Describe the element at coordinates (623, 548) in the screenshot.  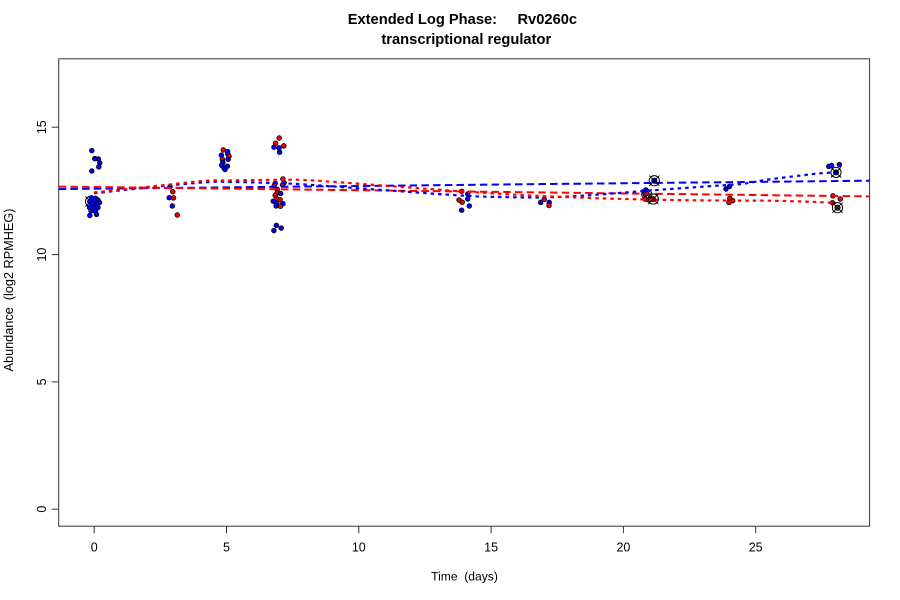
I see `svg-text: 20` at that location.